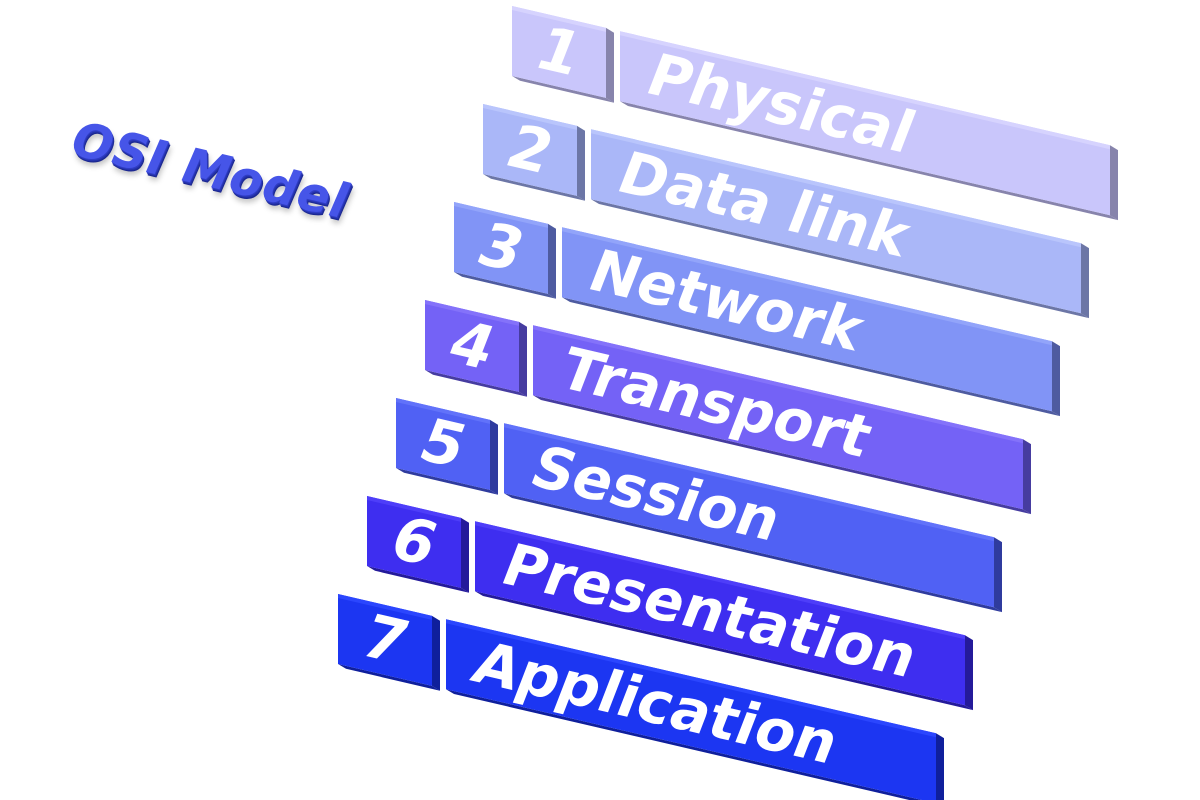 This screenshot has height=800, width=1200. What do you see at coordinates (781, 103) in the screenshot?
I see `layer-name: Physical` at bounding box center [781, 103].